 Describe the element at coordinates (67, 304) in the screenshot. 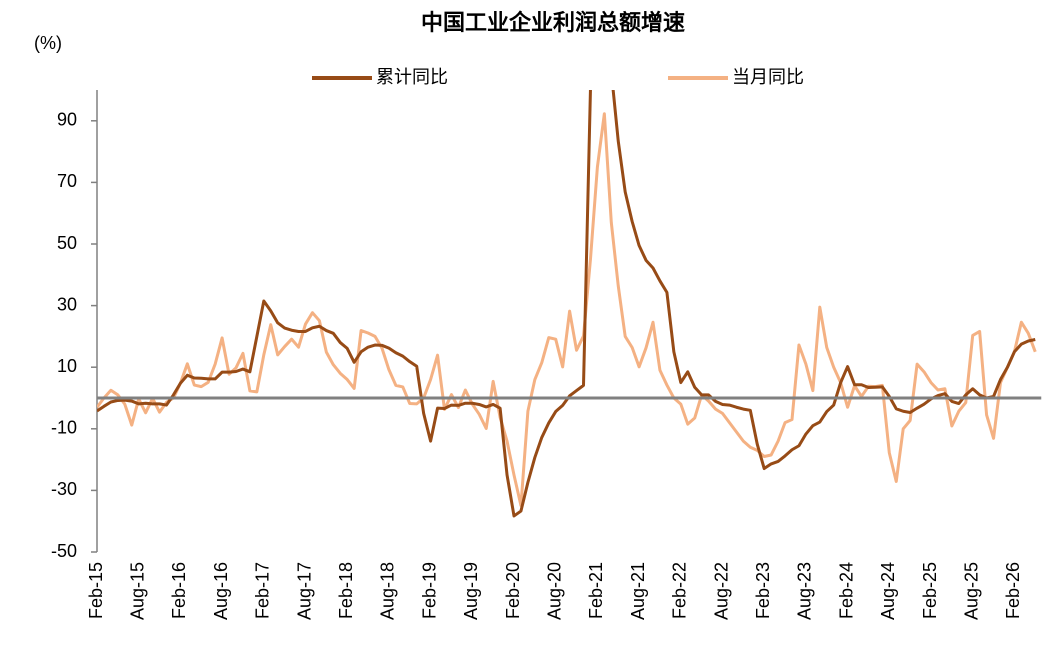

I see `y-tick-label: 30` at that location.